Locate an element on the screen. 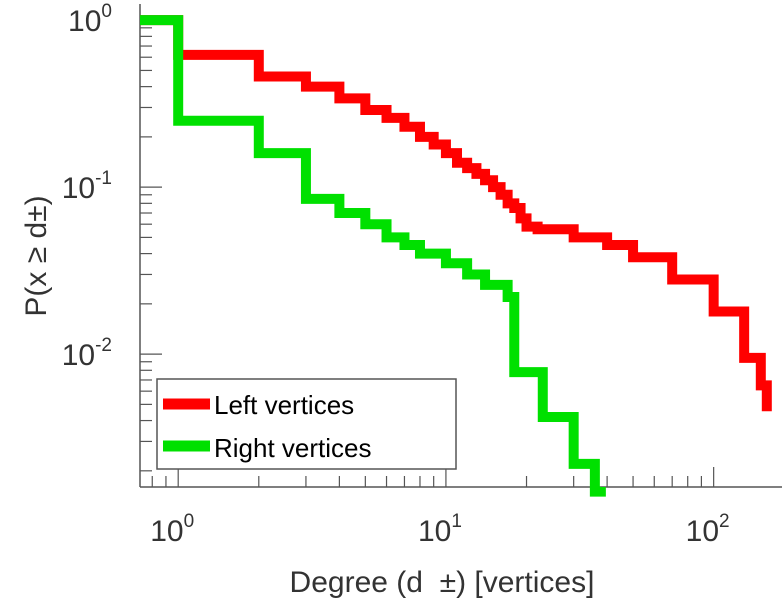 Image resolution: width=784 pixels, height=600 pixels. y-tick-label: 10⁻¹ is located at coordinates (87, 186).